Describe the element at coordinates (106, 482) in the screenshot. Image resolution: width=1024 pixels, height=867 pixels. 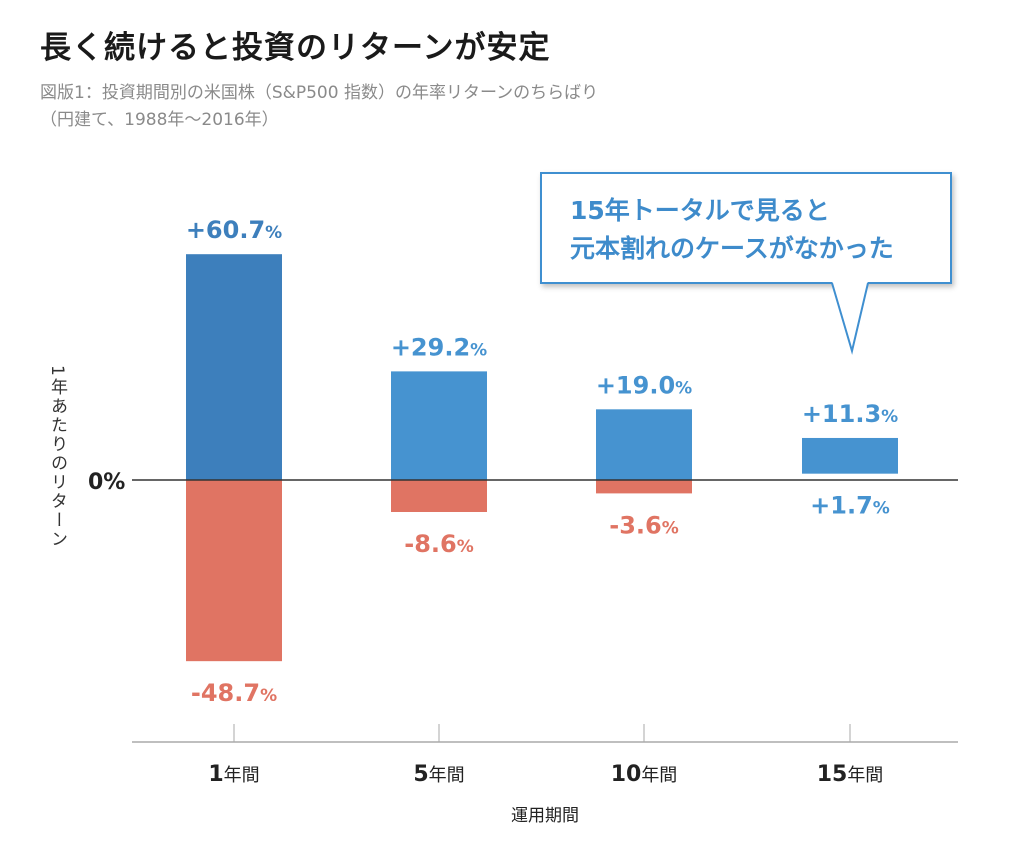
I see `zero-label: 0%` at that location.